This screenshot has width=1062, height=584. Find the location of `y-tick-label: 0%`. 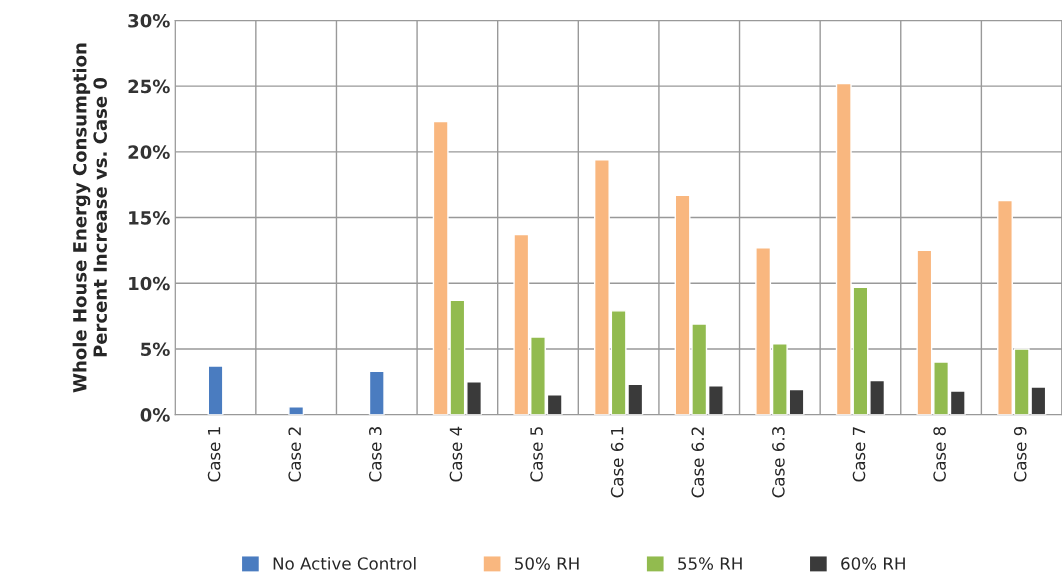

y-tick-label: 0% is located at coordinates (155, 415).